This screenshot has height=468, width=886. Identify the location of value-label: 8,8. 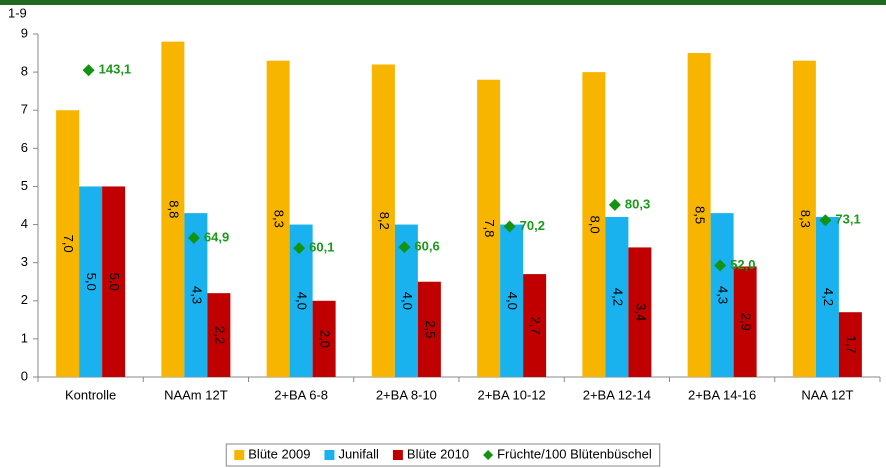
(173, 209).